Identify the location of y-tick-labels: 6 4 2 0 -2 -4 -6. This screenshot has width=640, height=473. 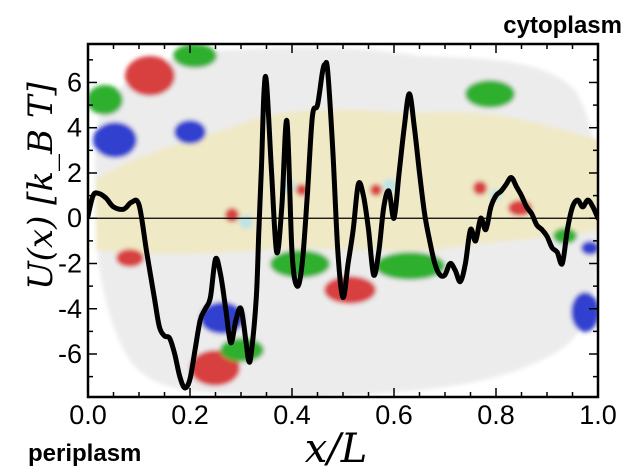
(70, 218).